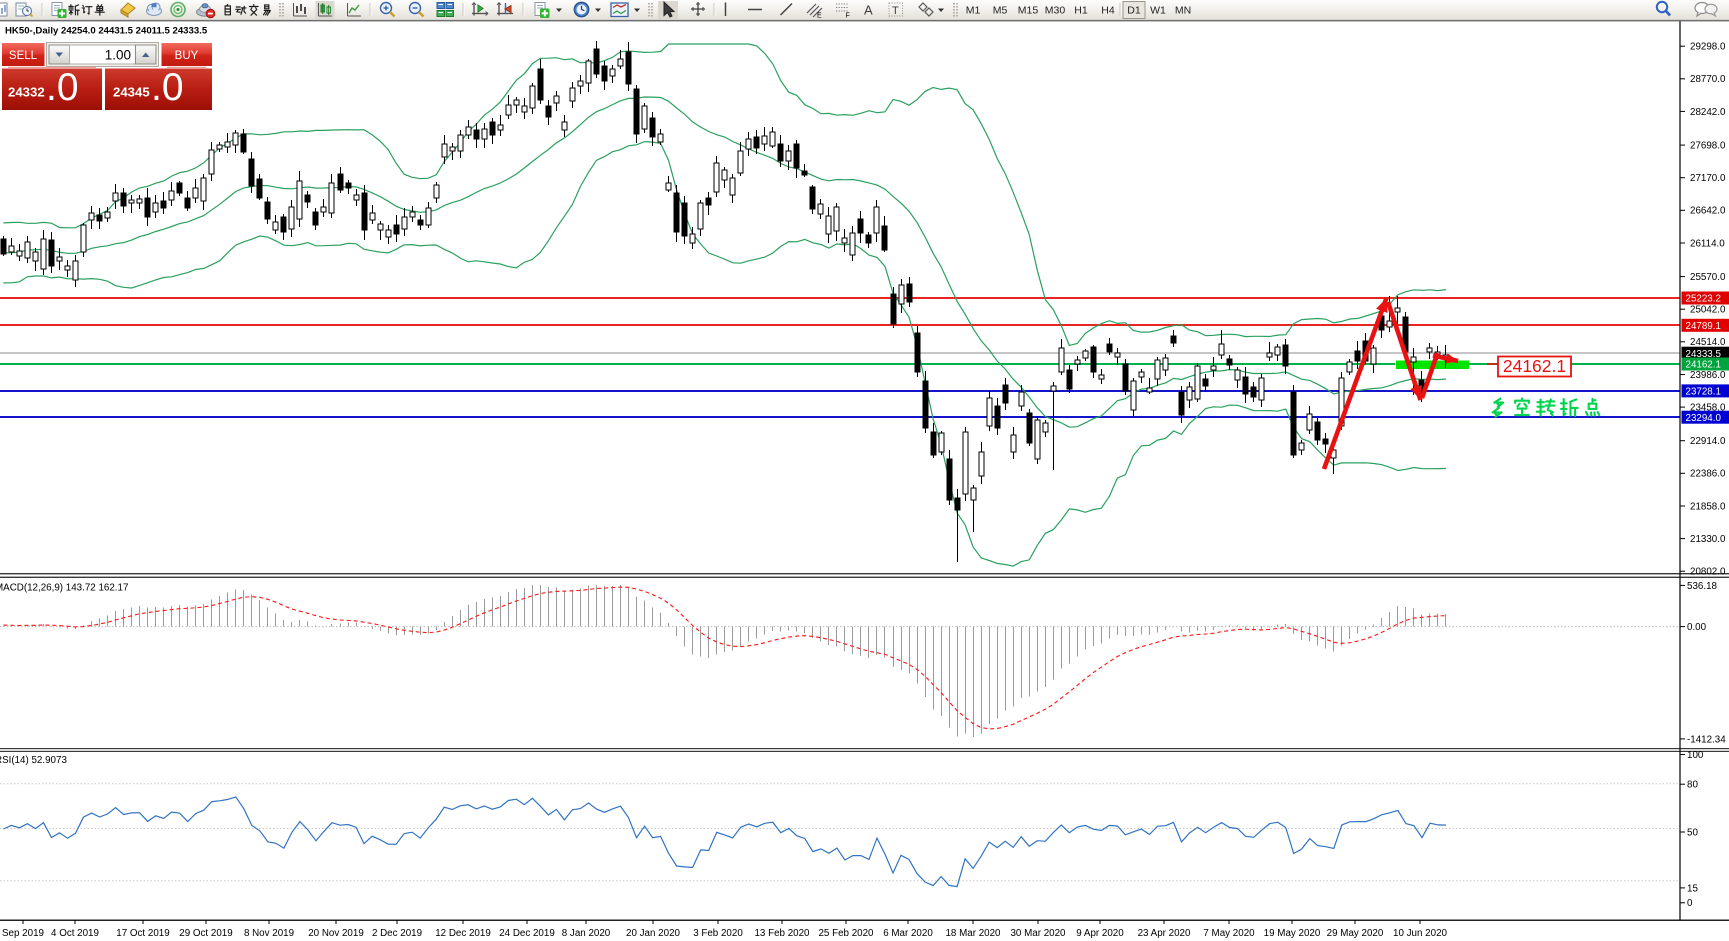  What do you see at coordinates (1706, 739) in the screenshot?
I see `svg-text: -1412.34` at bounding box center [1706, 739].